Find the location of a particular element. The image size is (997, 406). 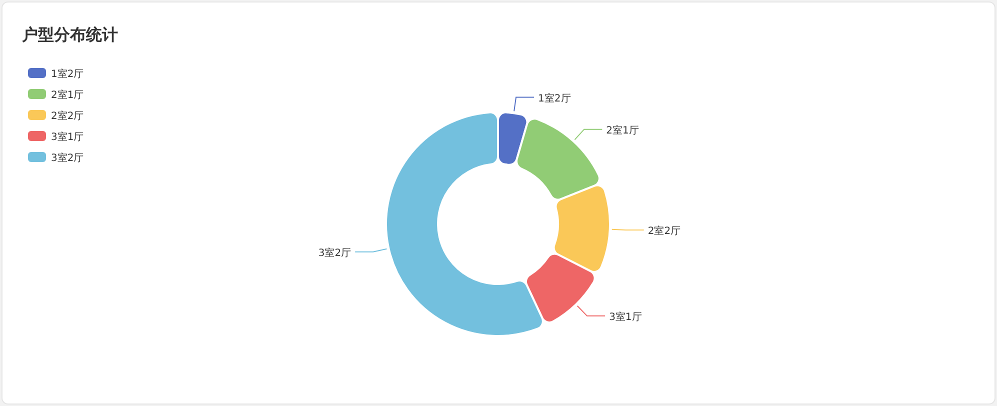

slice-label: 1室2厅 is located at coordinates (554, 98).